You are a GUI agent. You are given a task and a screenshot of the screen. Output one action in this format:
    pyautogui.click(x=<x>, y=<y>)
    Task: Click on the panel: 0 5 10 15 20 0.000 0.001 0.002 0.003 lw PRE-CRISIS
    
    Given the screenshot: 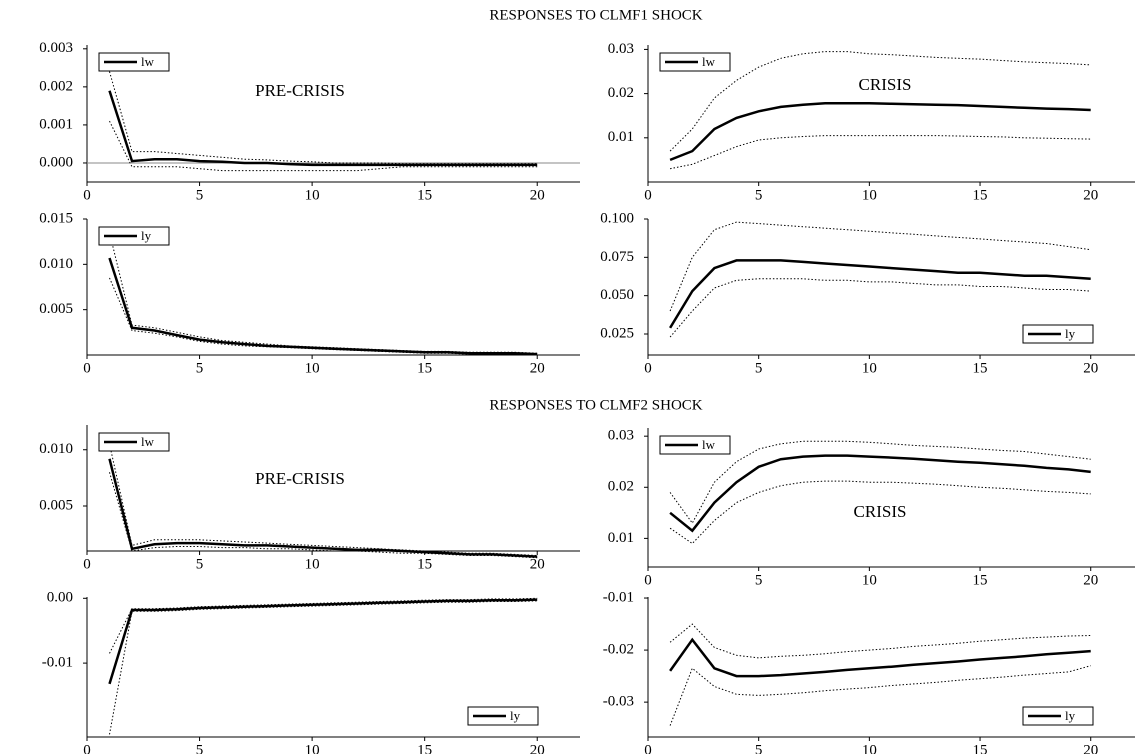 What is the action you would take?
    pyautogui.click(x=309, y=121)
    